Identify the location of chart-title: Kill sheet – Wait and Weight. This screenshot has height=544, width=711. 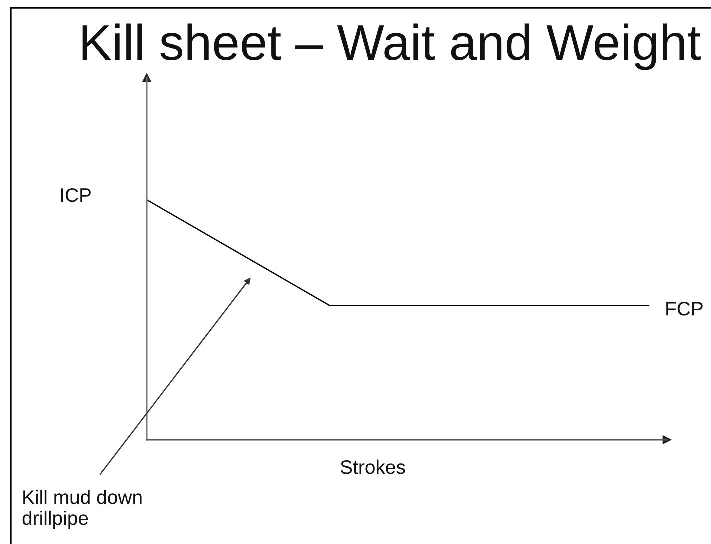
(391, 47).